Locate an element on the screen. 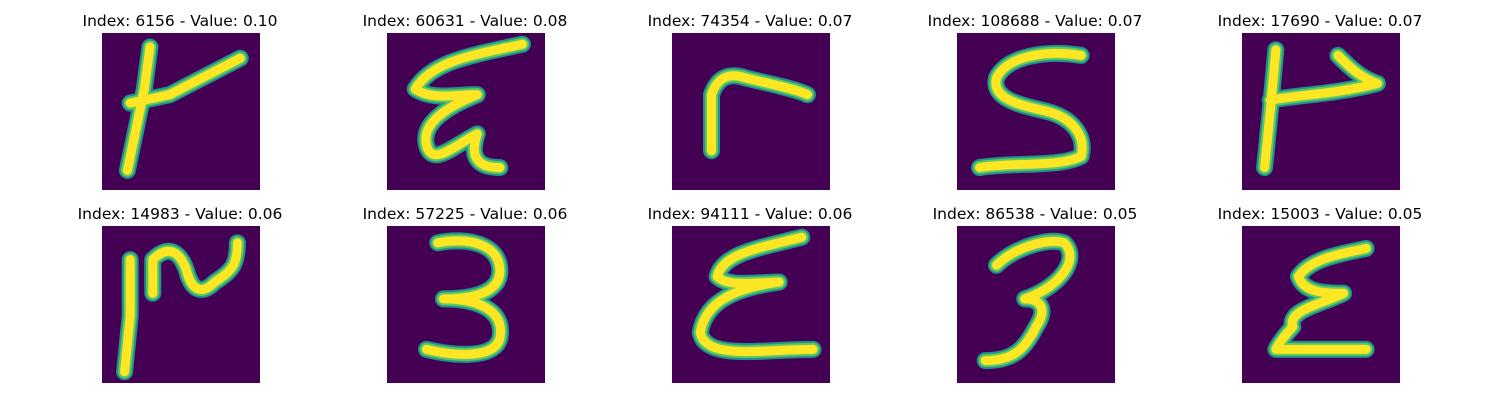 The width and height of the screenshot is (1500, 400). panel-9: Index: 86538 - Value: 0.05 is located at coordinates (1035, 297).